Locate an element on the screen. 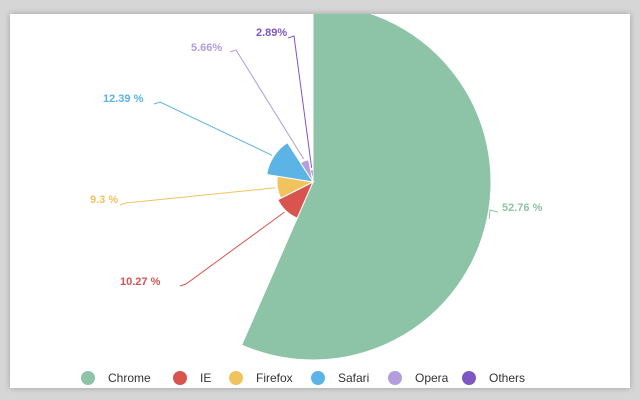  legend-label: Others is located at coordinates (507, 378).